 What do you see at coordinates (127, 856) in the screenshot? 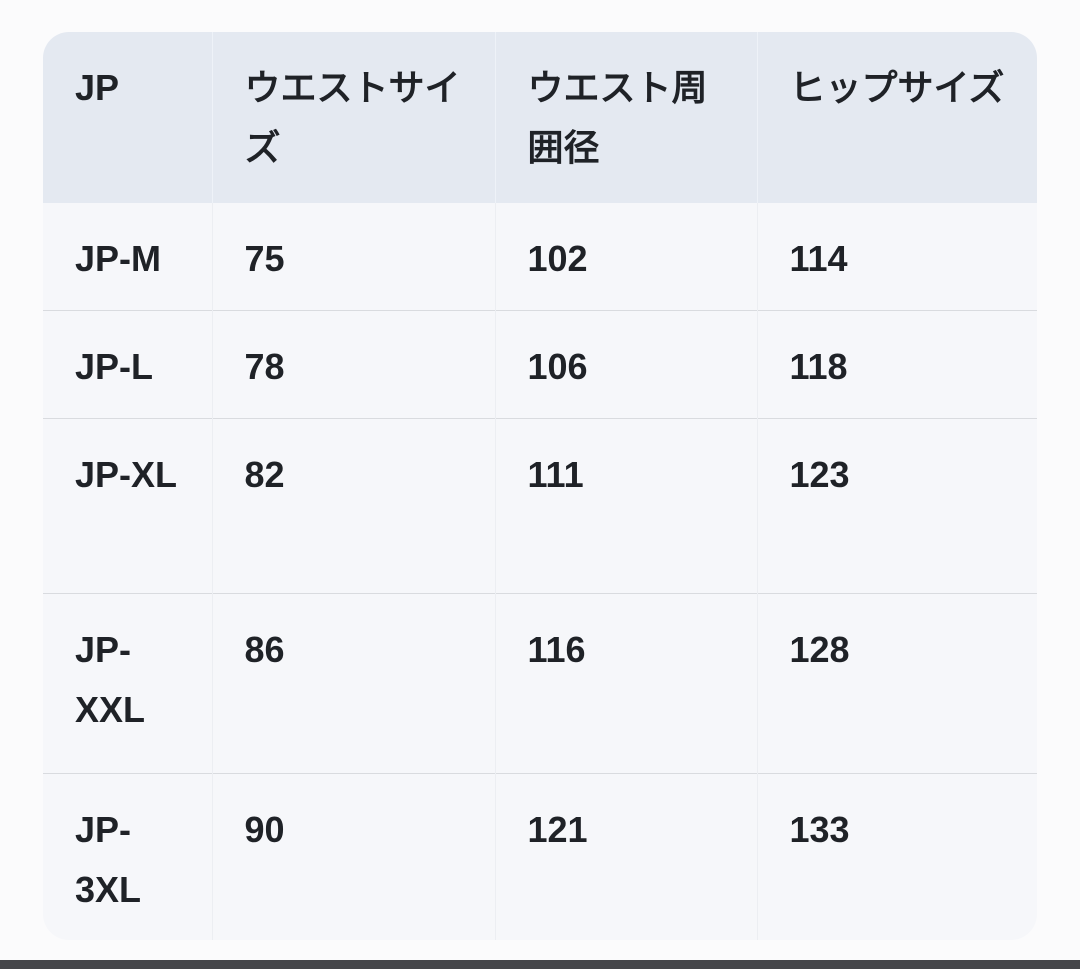
I see `cell-jp-size: JP-3XL` at bounding box center [127, 856].